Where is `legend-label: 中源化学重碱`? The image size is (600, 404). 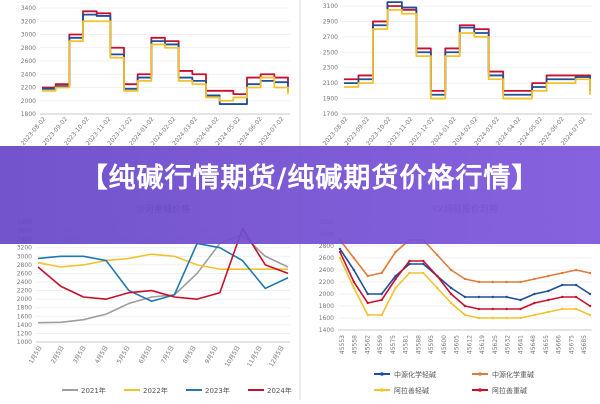 legend-label: 中源化学重碱 is located at coordinates (513, 374).